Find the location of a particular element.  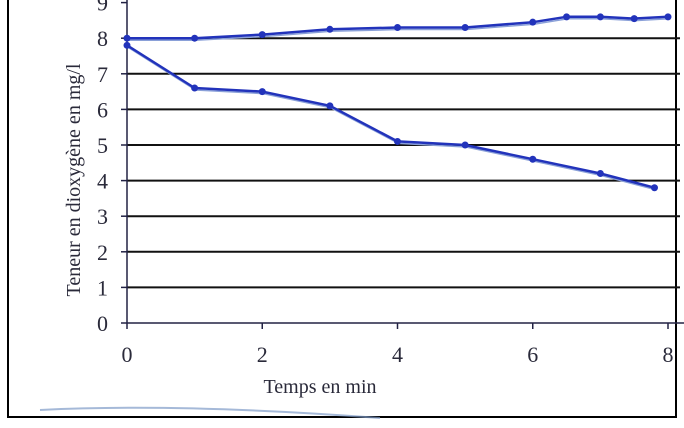

y-tick-label-9: 9 is located at coordinates (102, 8).